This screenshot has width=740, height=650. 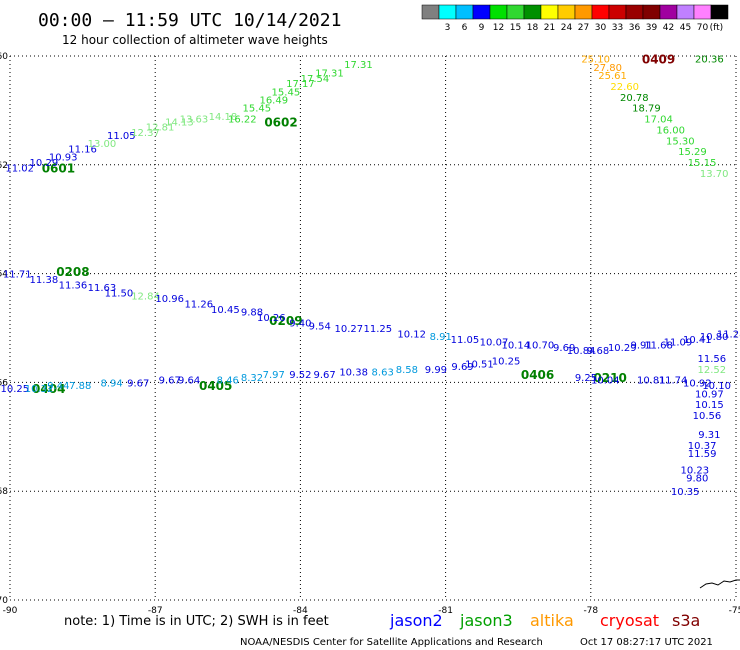 What do you see at coordinates (145, 133) in the screenshot?
I see `wave-height-label: 12.37` at bounding box center [145, 133].